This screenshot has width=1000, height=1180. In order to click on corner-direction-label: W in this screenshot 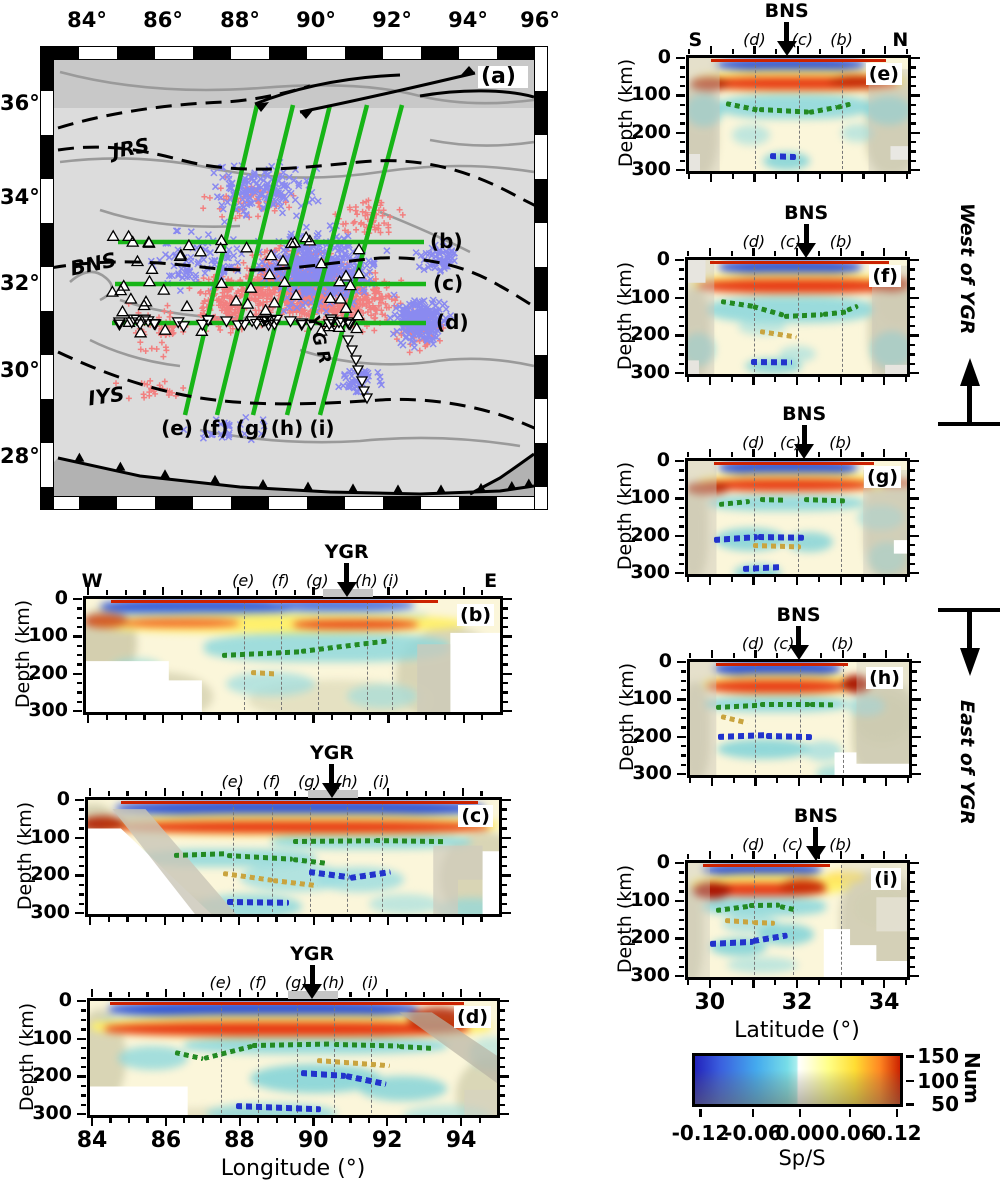, I will do `click(92, 581)`.